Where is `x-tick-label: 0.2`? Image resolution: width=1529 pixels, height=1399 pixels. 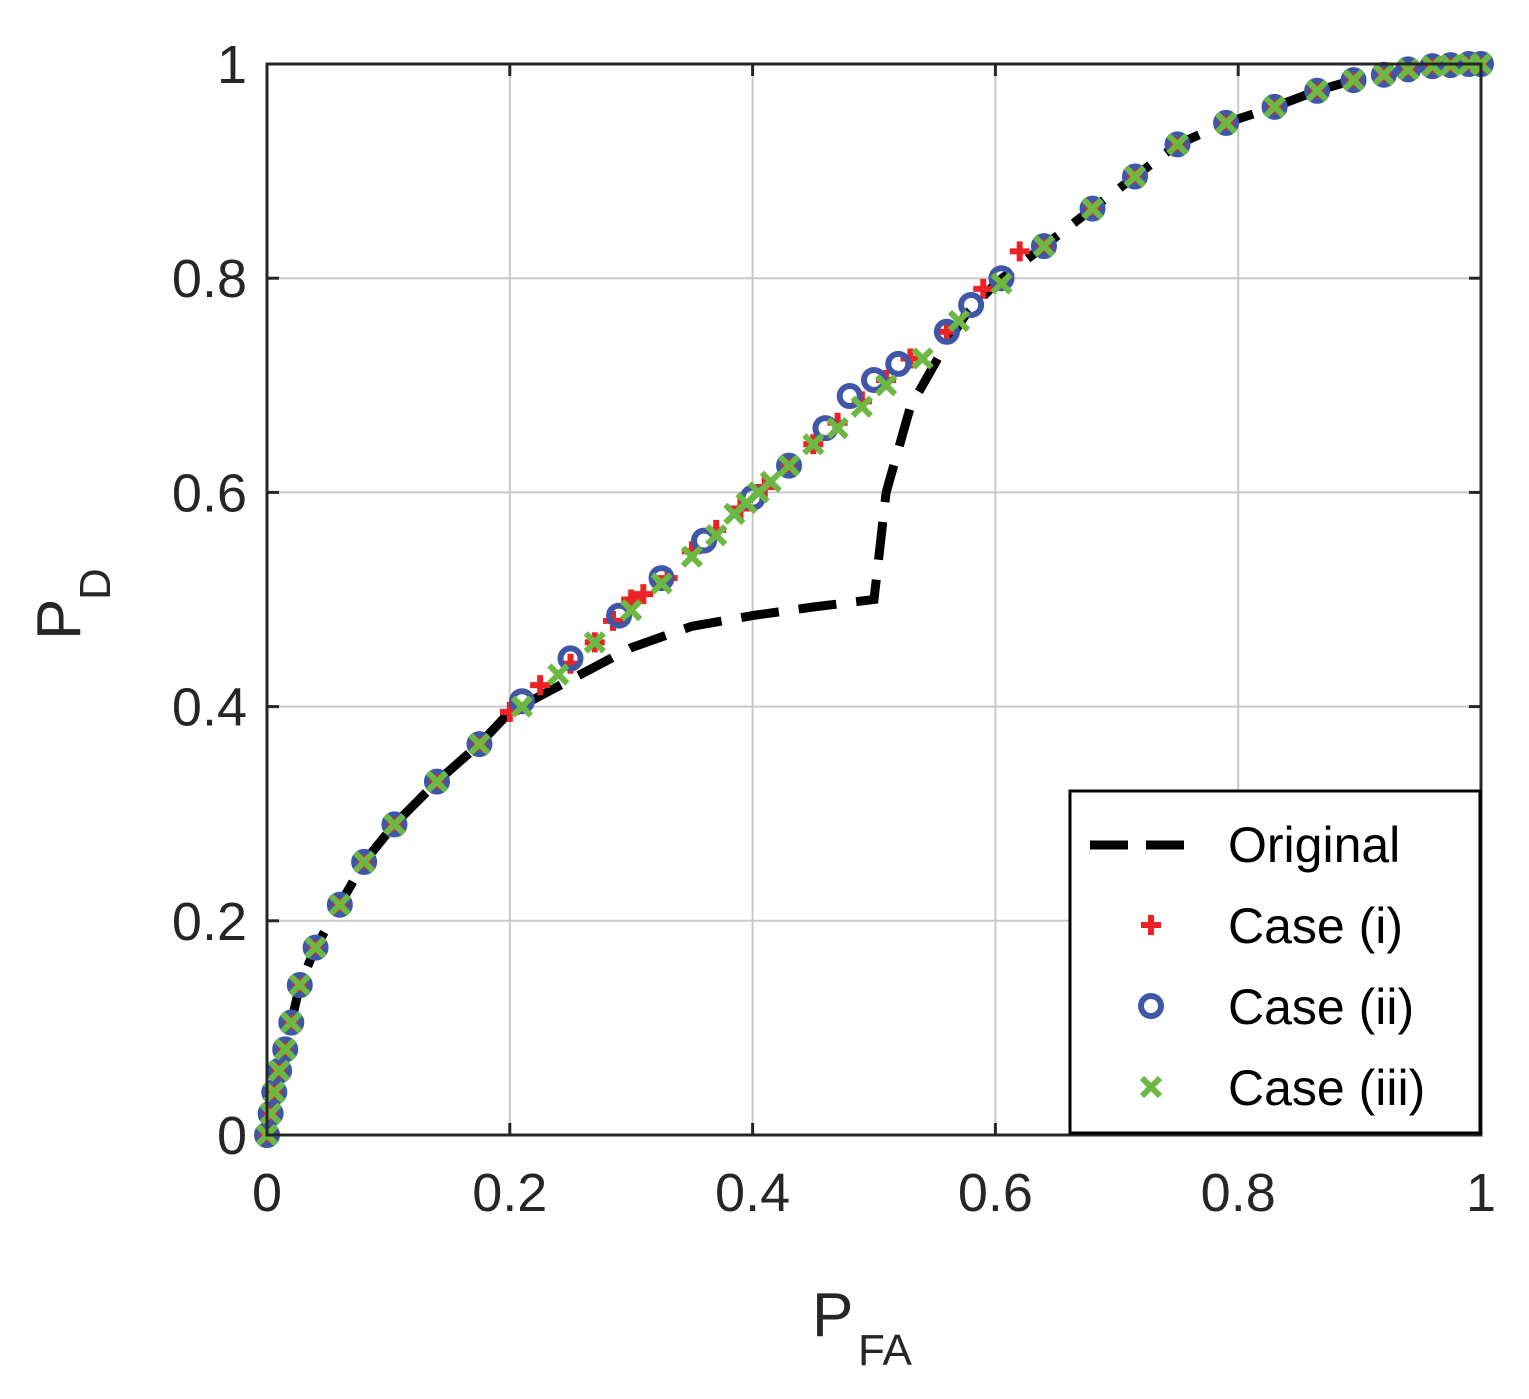
x-tick-label: 0.2 is located at coordinates (509, 1193).